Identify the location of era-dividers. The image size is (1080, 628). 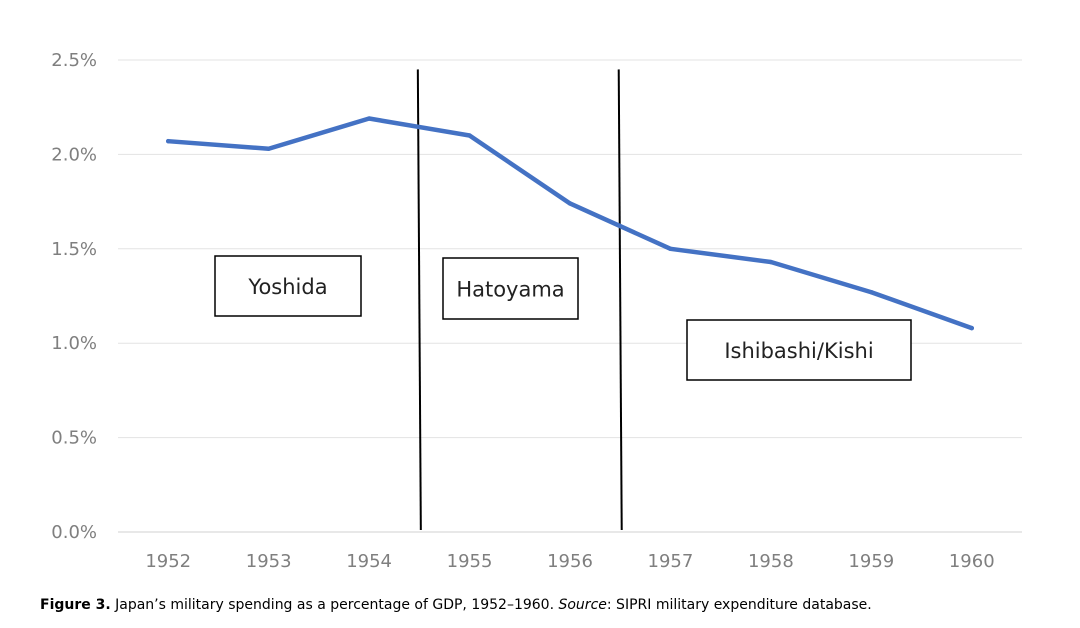
(519, 300).